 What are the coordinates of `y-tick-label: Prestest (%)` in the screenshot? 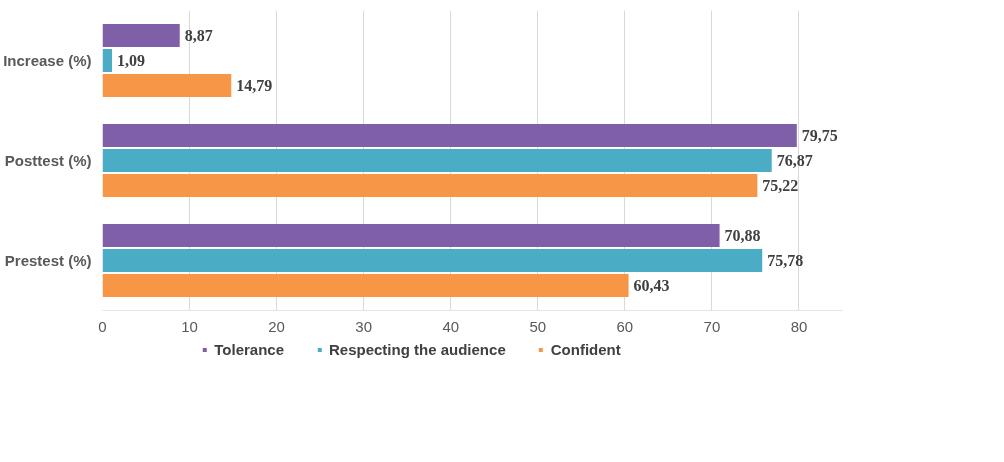 It's located at (48, 260).